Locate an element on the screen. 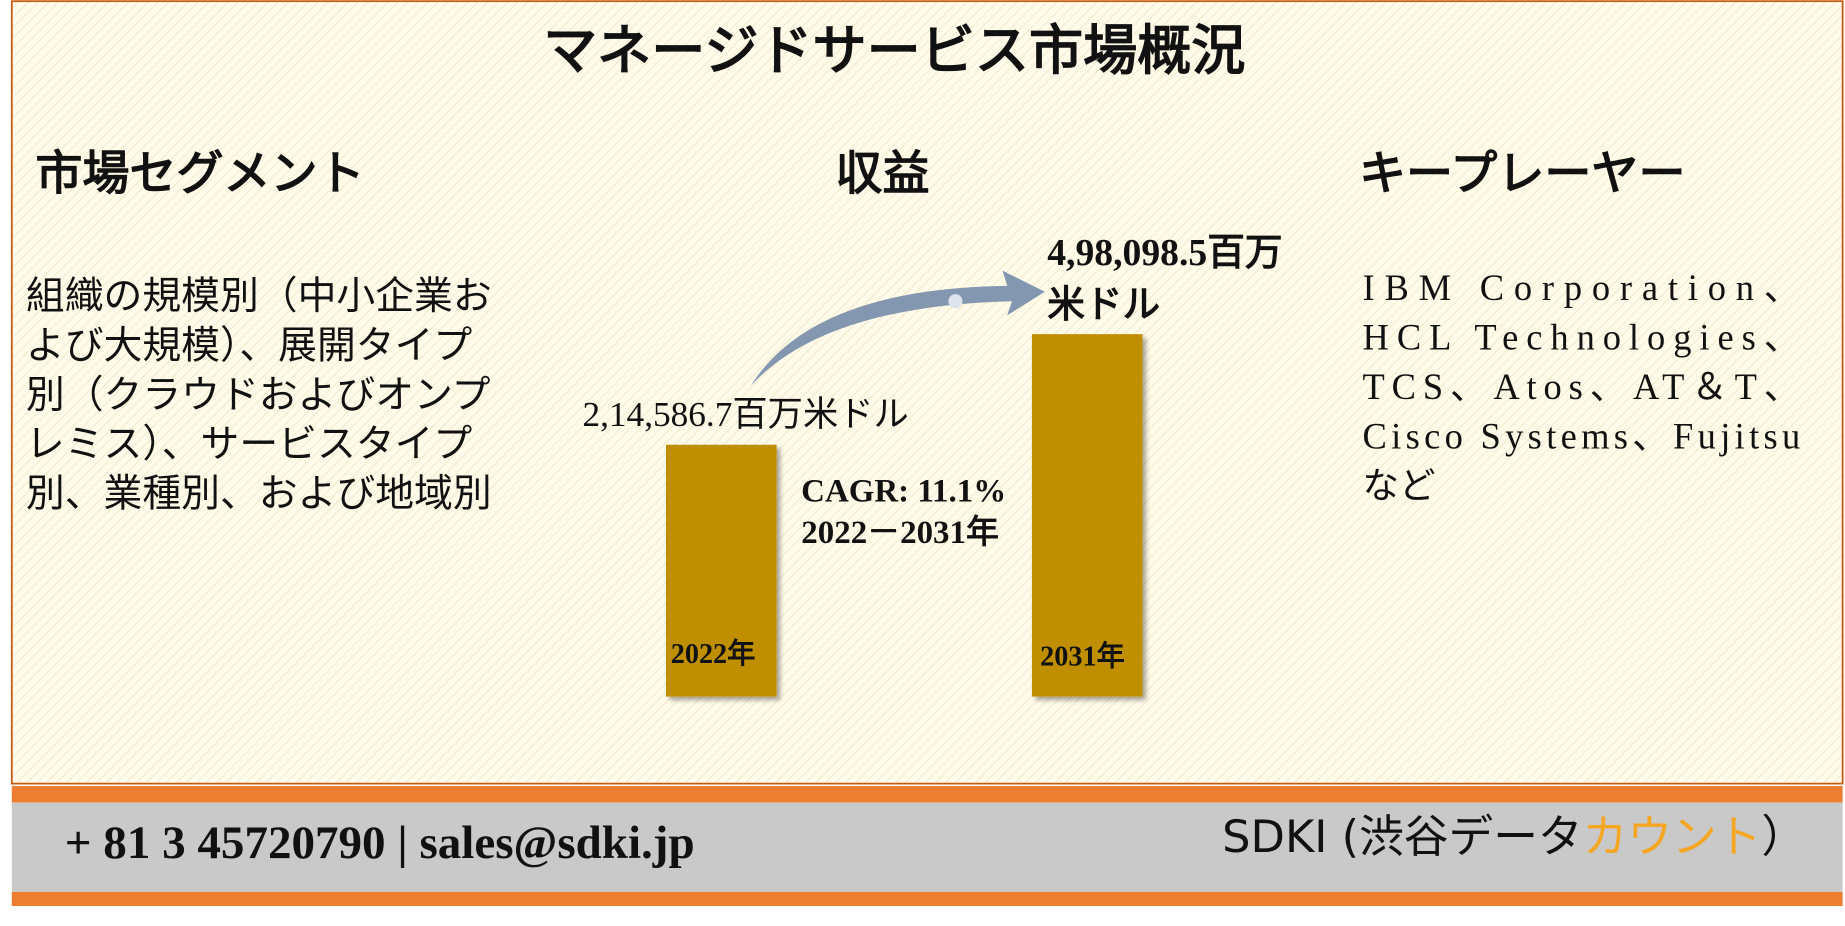  heading: 収益 is located at coordinates (882, 175).